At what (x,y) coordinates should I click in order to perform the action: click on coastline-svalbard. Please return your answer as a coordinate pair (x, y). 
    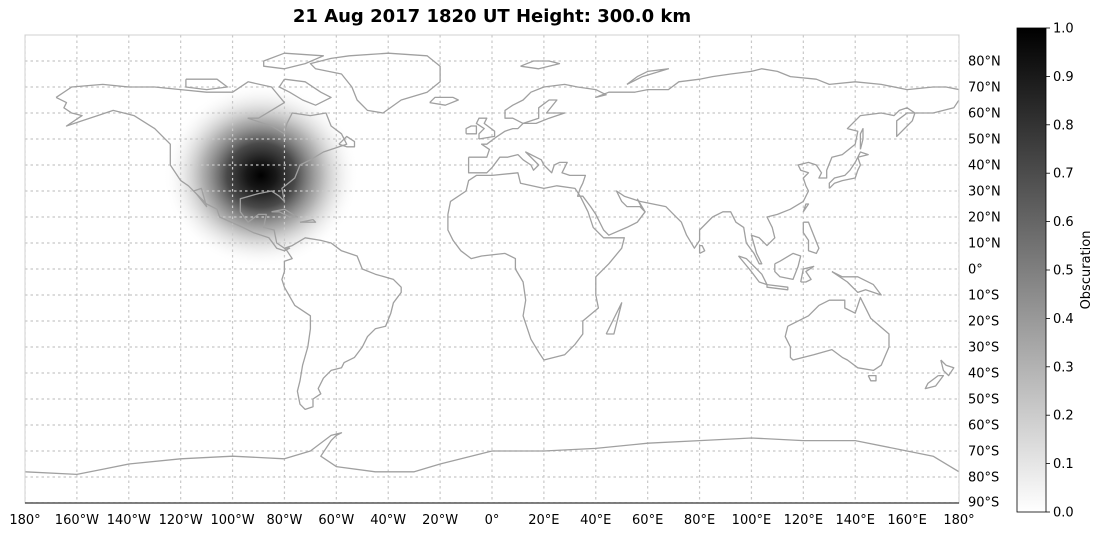
    Looking at the image, I should click on (540, 65).